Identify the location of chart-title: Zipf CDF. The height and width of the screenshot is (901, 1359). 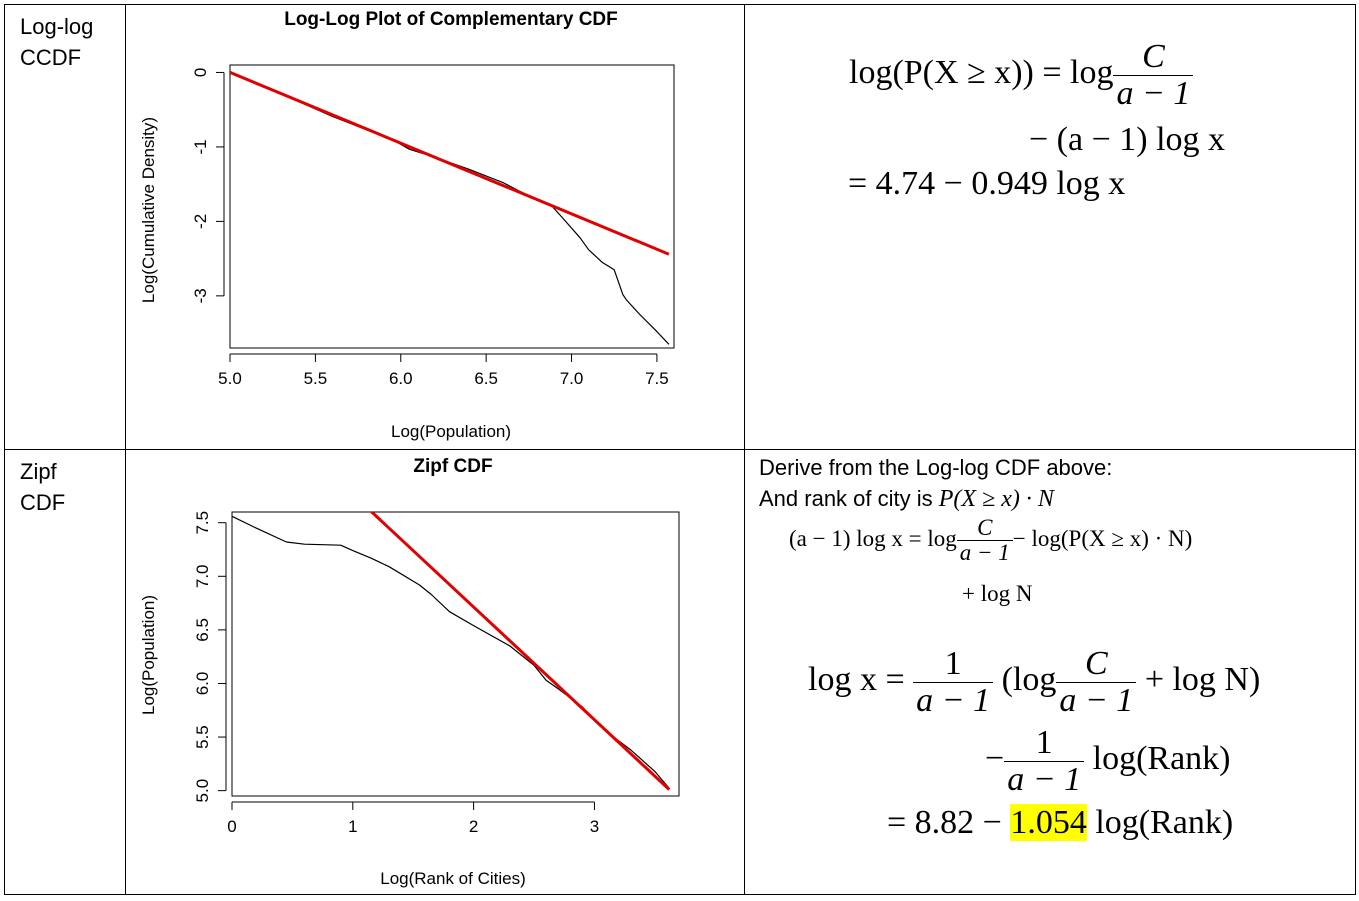
(452, 466).